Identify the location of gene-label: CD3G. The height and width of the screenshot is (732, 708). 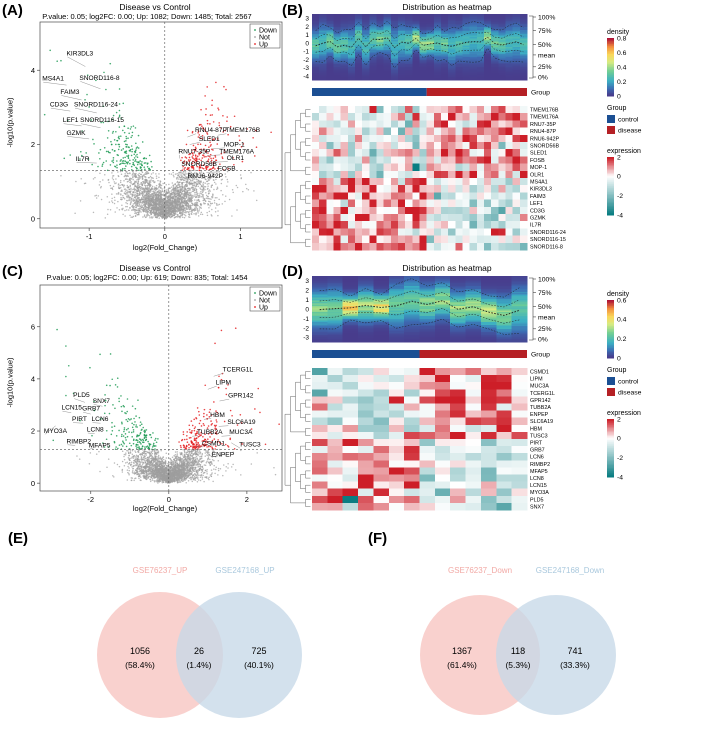
(59, 105).